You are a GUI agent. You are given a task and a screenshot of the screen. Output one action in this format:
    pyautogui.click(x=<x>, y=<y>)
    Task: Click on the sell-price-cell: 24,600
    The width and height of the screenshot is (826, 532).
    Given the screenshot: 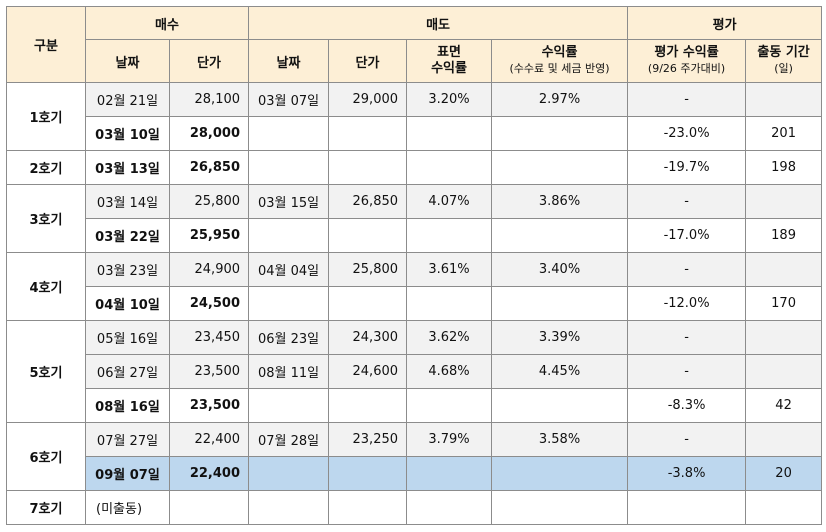 What is the action you would take?
    pyautogui.click(x=368, y=371)
    